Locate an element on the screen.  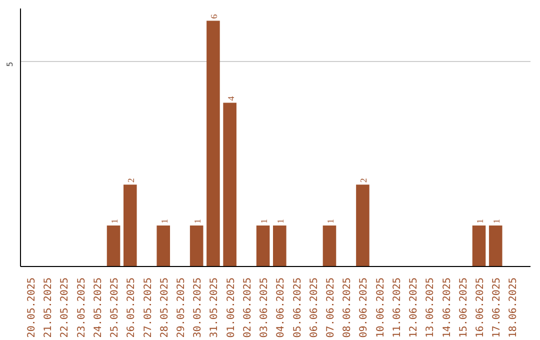
x-tick-label: 17.06.2025 is located at coordinates (497, 307).